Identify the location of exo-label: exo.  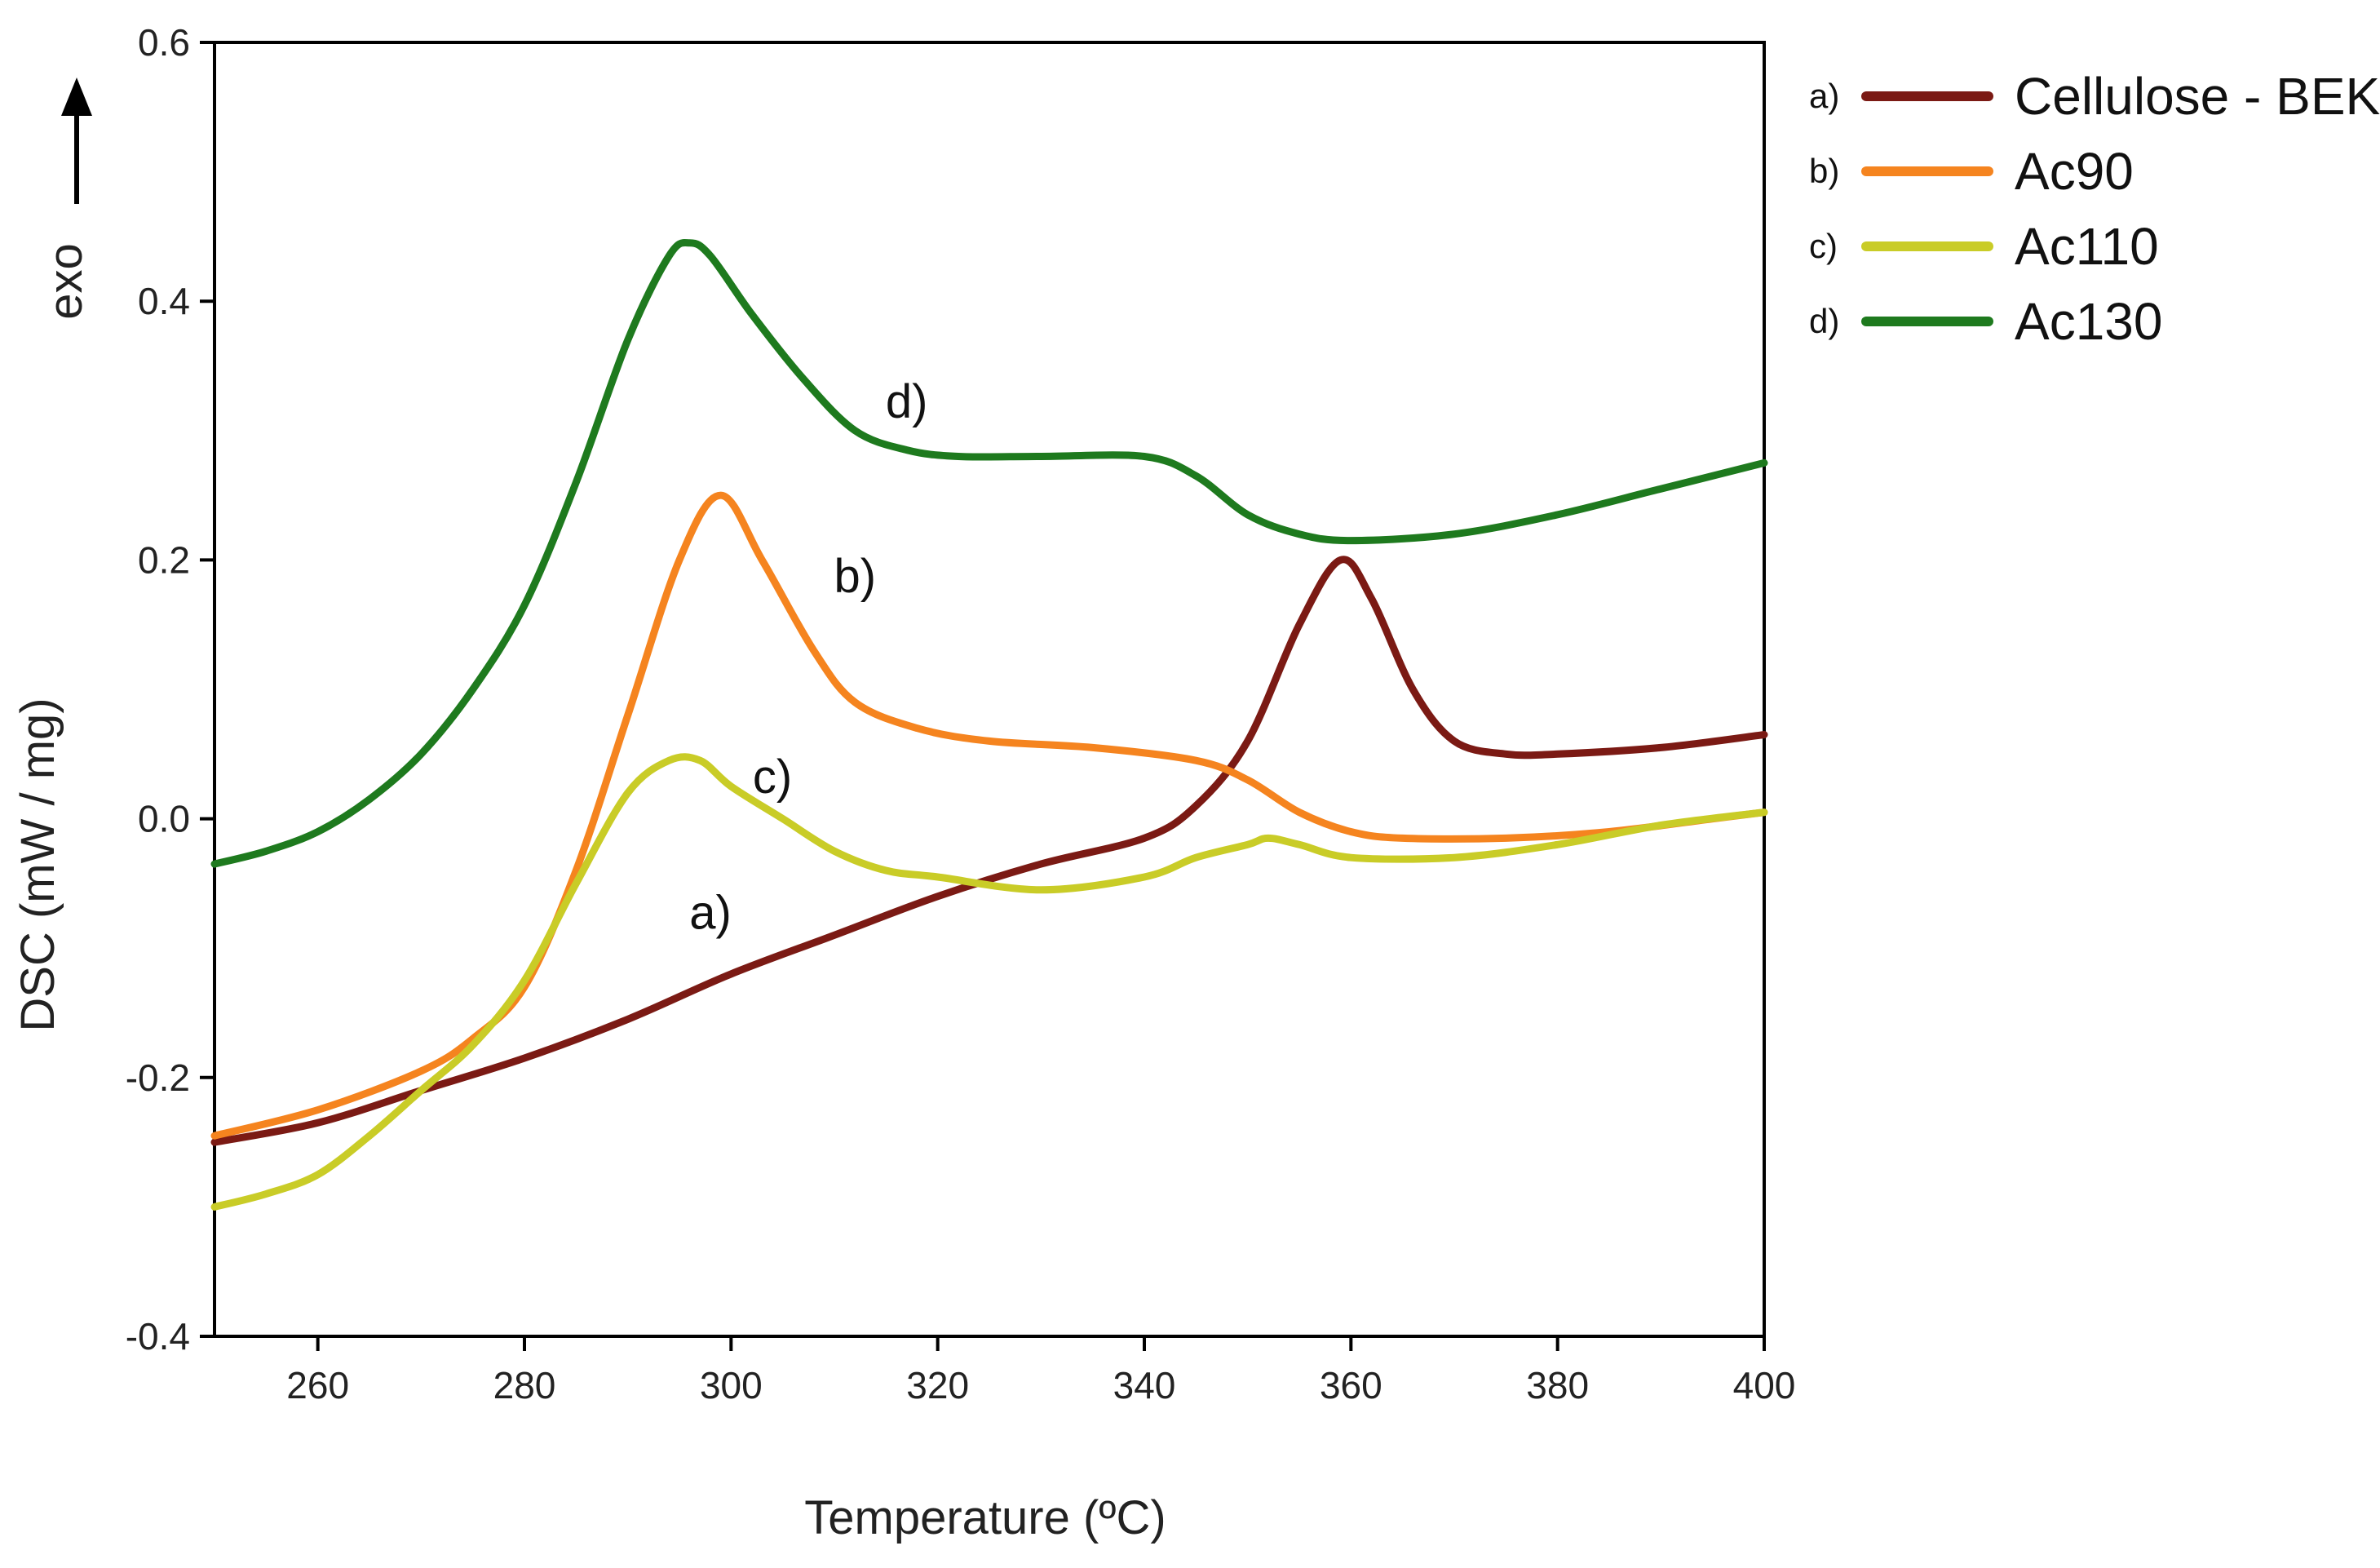
(65, 281).